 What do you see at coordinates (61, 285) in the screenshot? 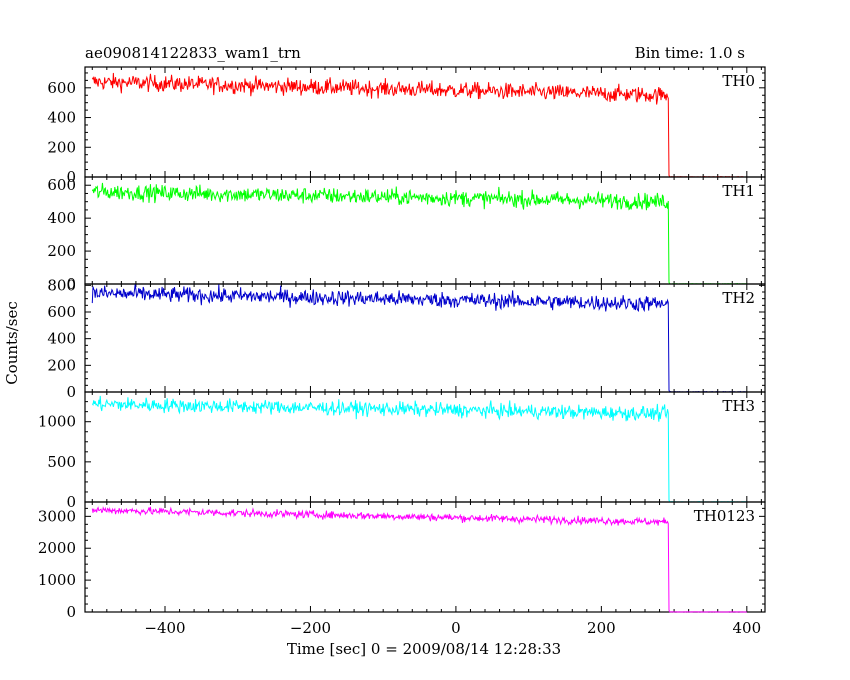
I see `y-tick-label: 800` at bounding box center [61, 285].